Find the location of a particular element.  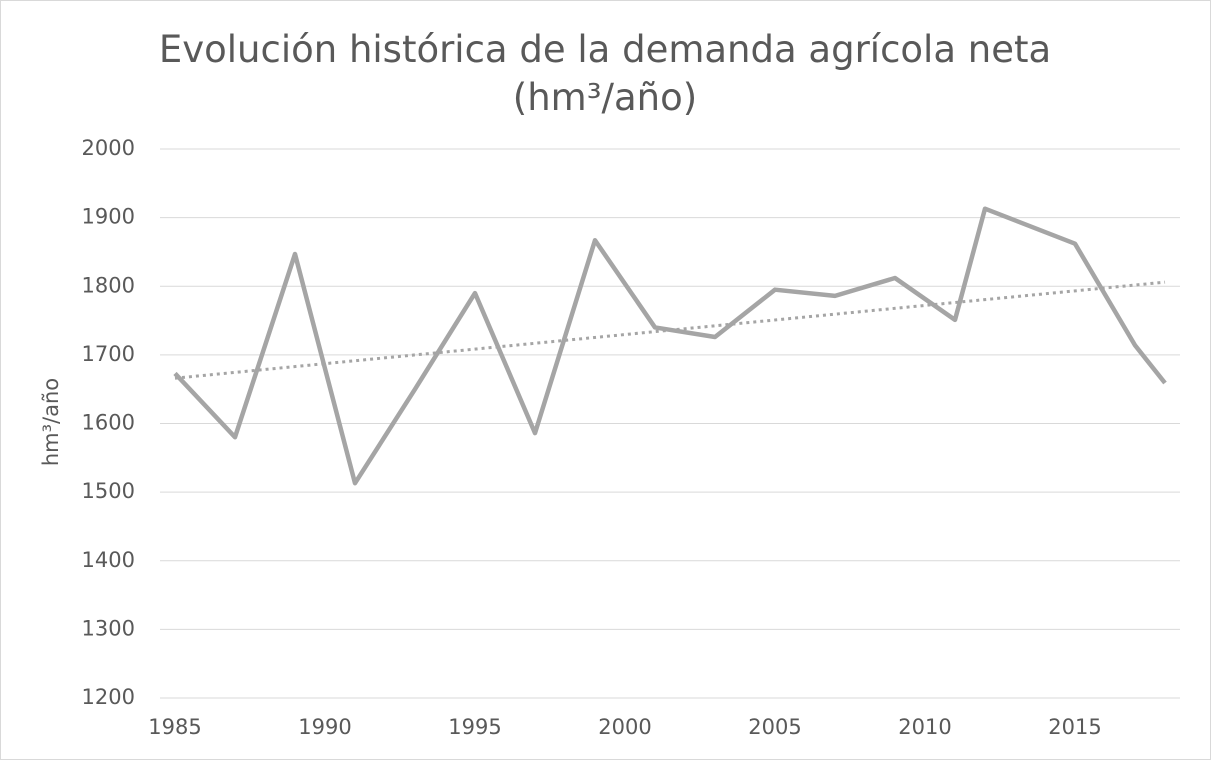

x-tick-label: 2015 is located at coordinates (1074, 727).